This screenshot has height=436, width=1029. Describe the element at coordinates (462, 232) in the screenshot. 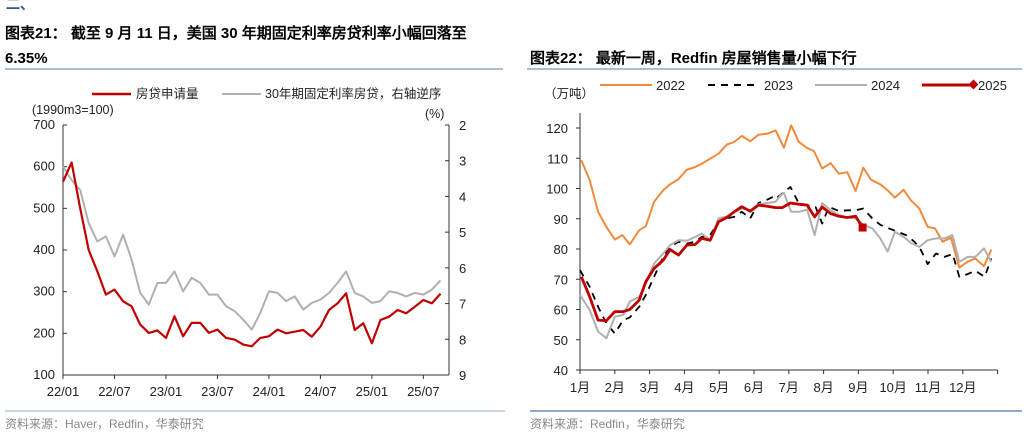

I see `y2-tick-label: 5` at that location.